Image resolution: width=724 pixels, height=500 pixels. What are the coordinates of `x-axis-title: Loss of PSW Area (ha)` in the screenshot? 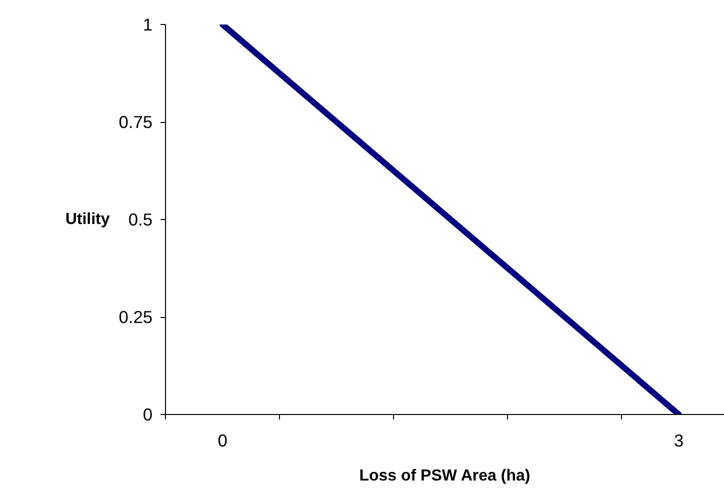 It's located at (444, 476).